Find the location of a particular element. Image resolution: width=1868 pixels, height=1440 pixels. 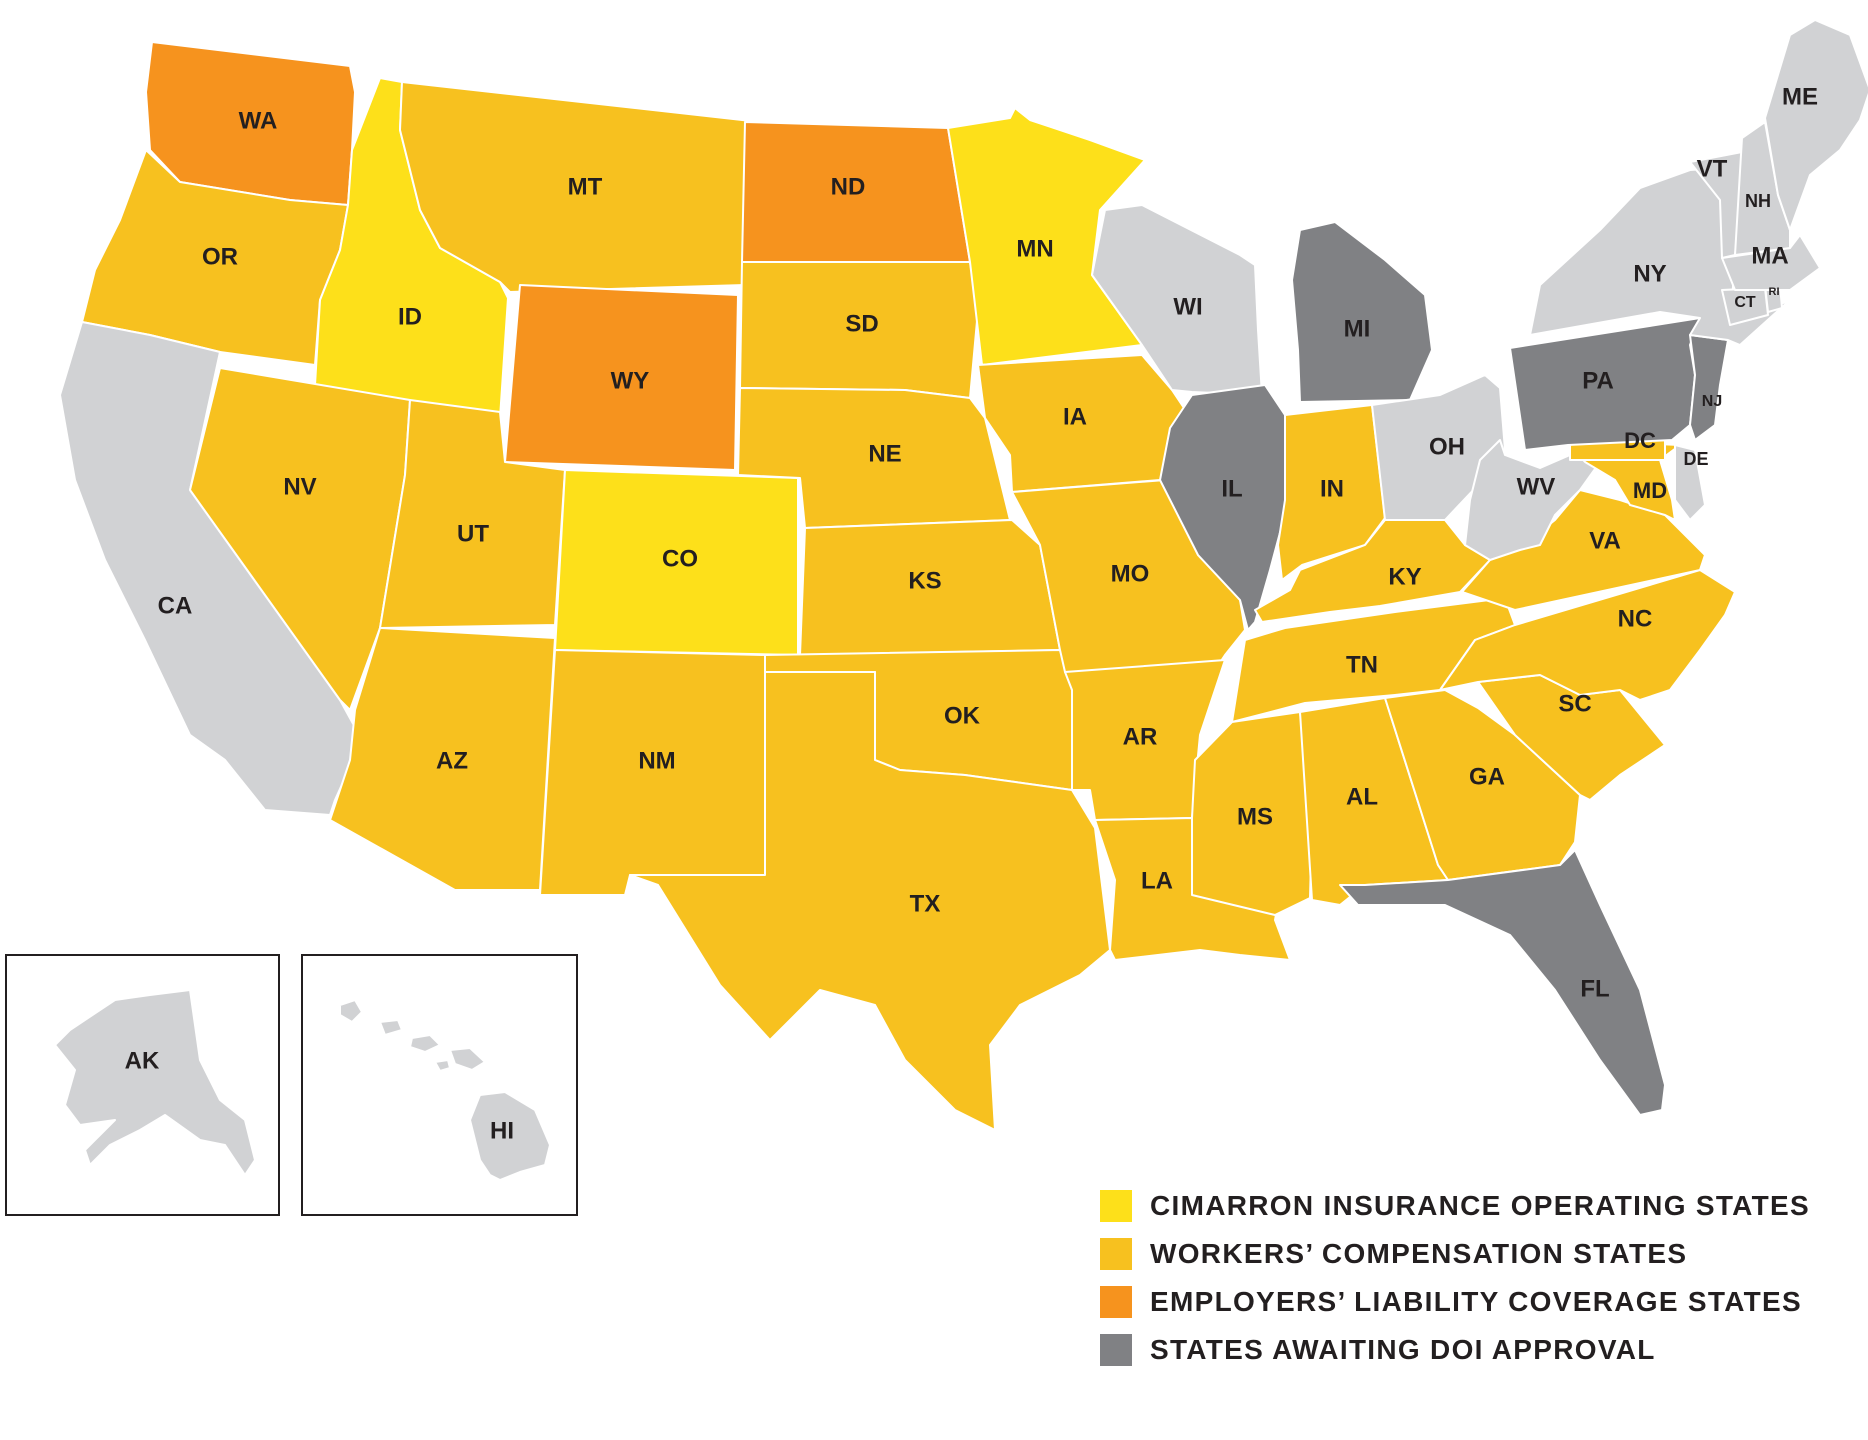

state-label-me: ME is located at coordinates (1800, 96).